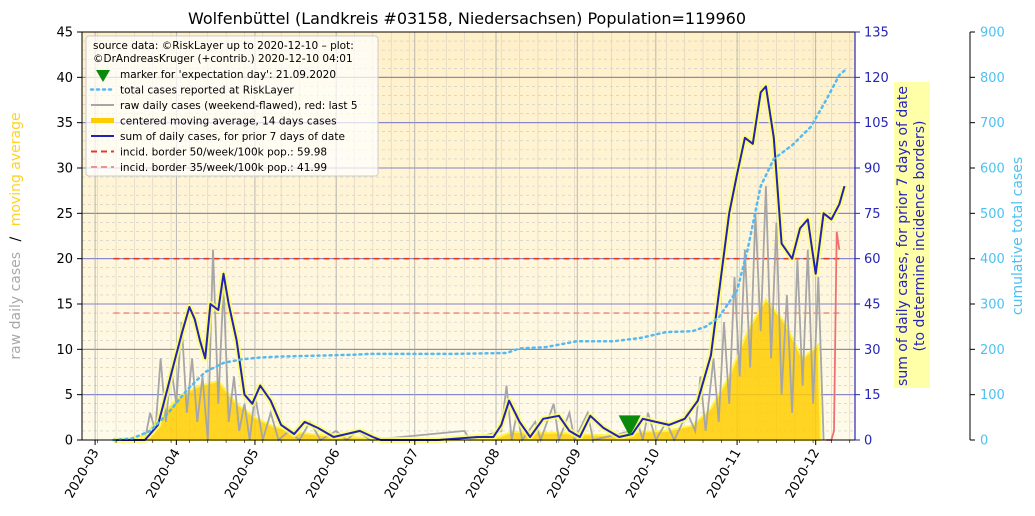 The height and width of the screenshot is (516, 1035). I want to click on left-axis-label: raw daily cases / moving average, so click(16, 235).